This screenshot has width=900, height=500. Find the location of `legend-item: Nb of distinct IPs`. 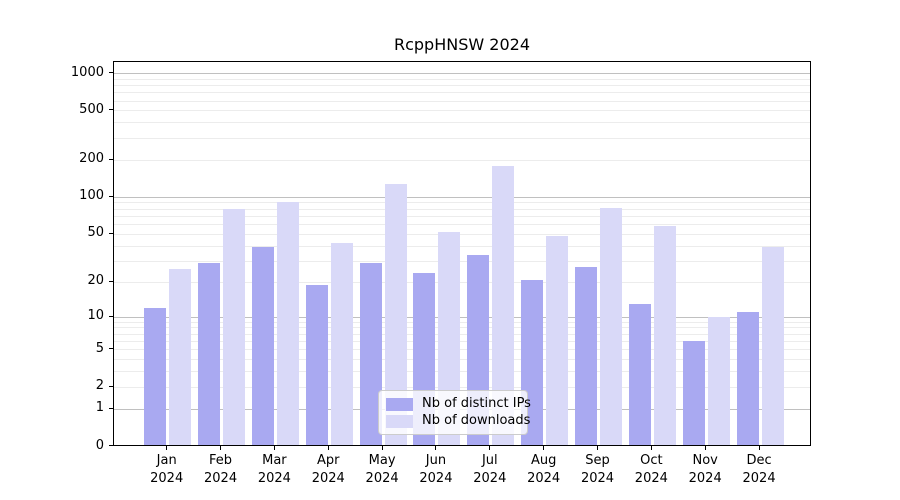

legend-item: Nb of distinct IPs is located at coordinates (458, 404).